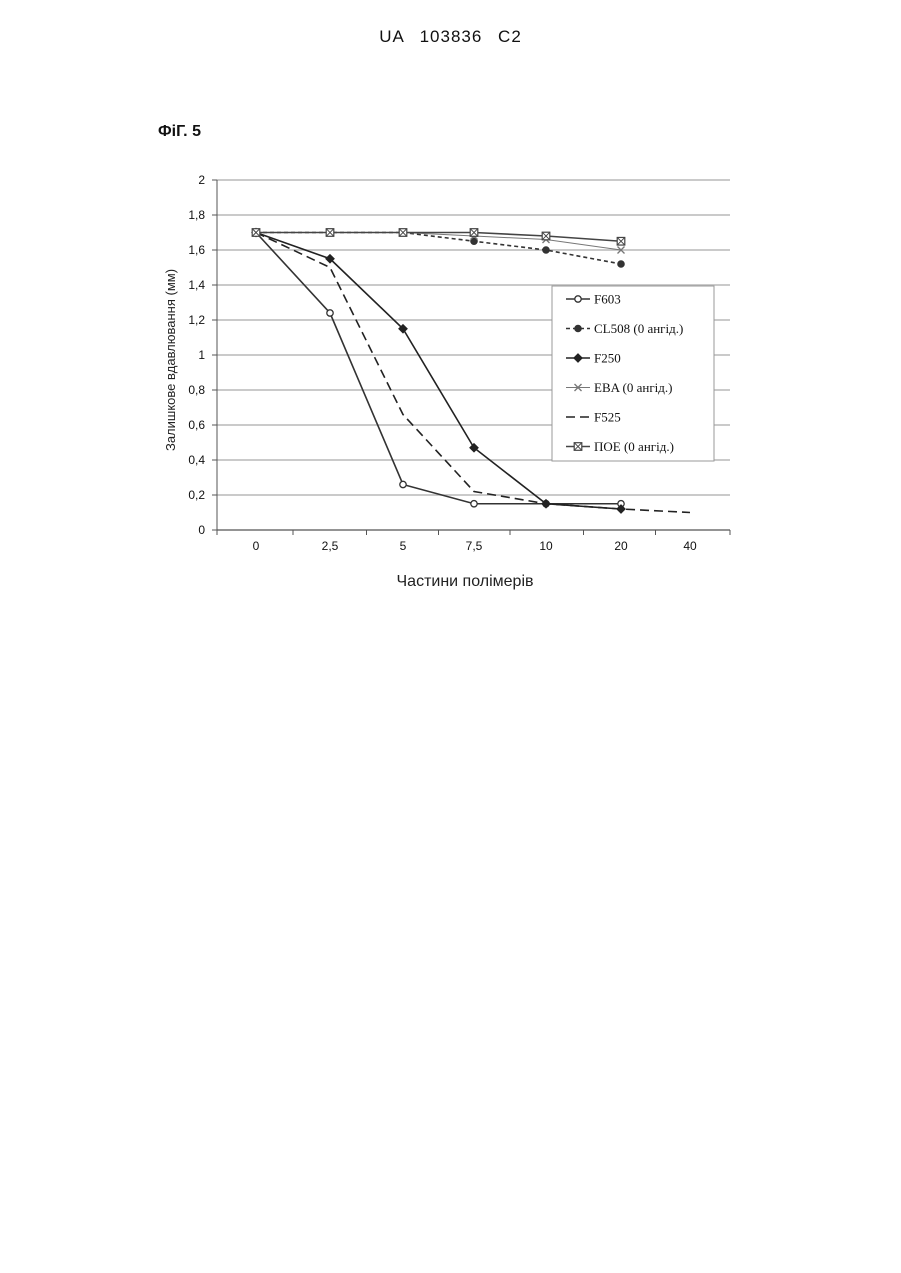 The width and height of the screenshot is (901, 1273). I want to click on legend-box, so click(633, 373).